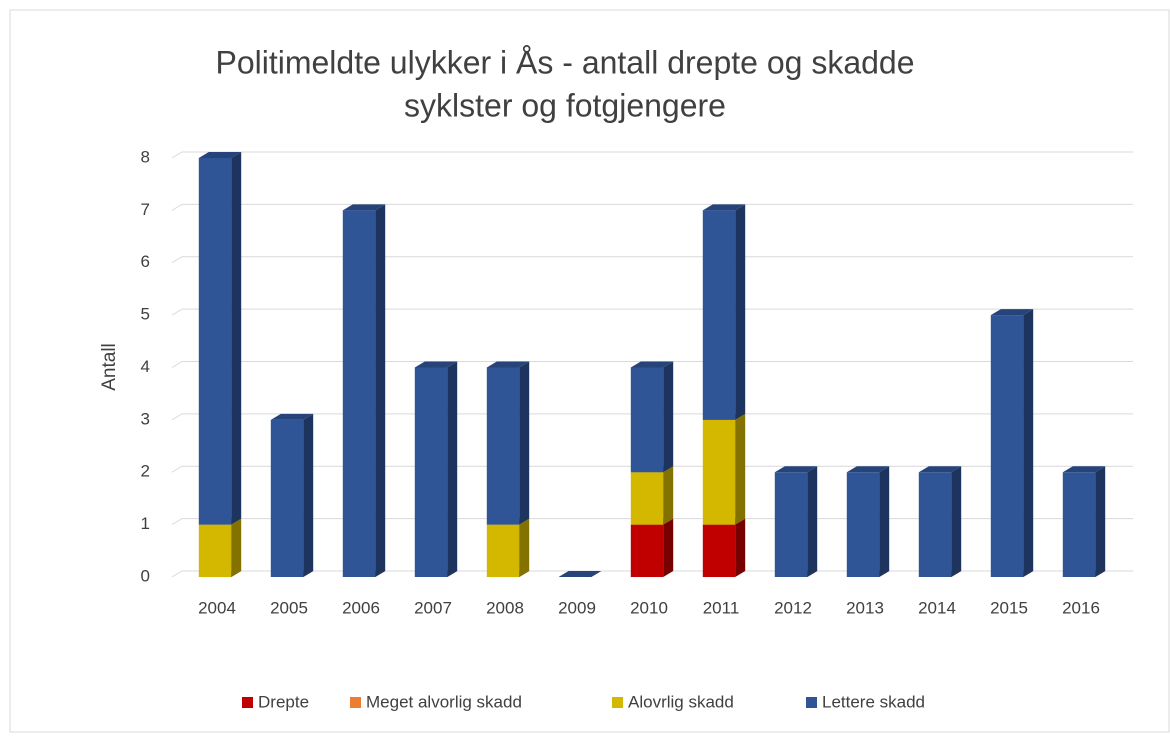 The image size is (1170, 738). What do you see at coordinates (865, 607) in the screenshot?
I see `x-tick-label: 2013` at bounding box center [865, 607].